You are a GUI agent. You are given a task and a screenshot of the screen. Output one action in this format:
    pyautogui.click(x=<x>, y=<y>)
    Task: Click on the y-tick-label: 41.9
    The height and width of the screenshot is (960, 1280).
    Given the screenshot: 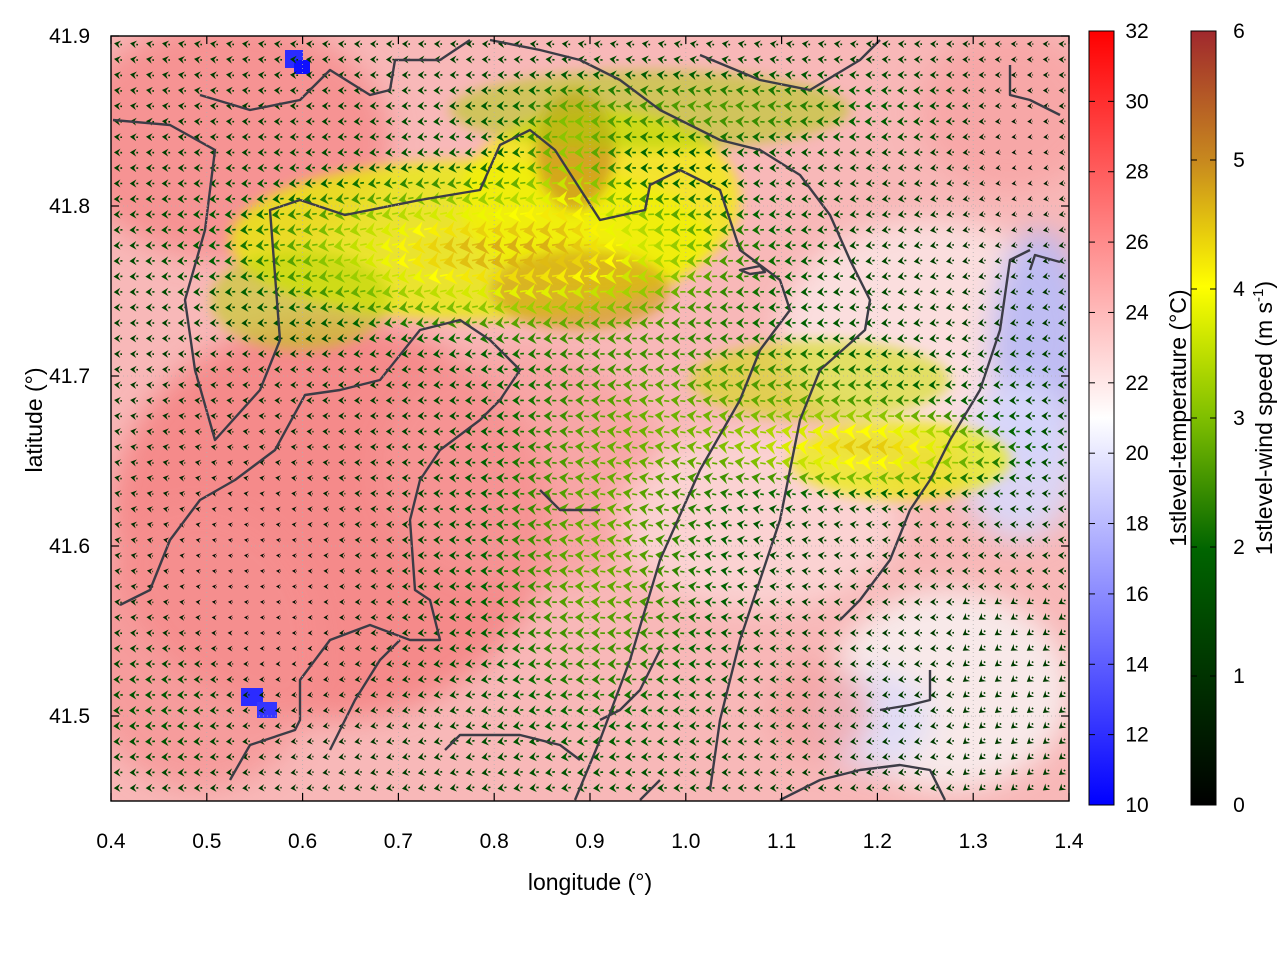 What is the action you would take?
    pyautogui.click(x=69, y=36)
    